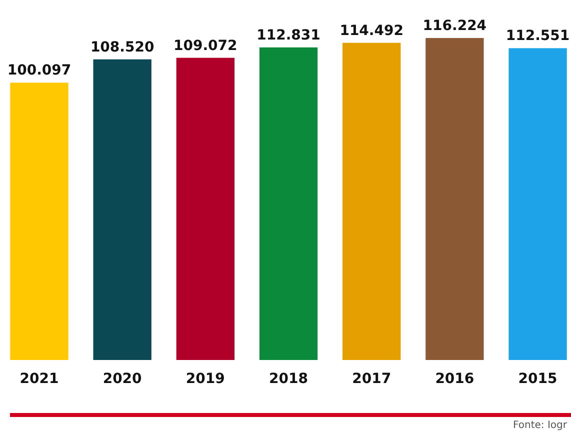  I want to click on x-tick-label: 2015, so click(538, 379).